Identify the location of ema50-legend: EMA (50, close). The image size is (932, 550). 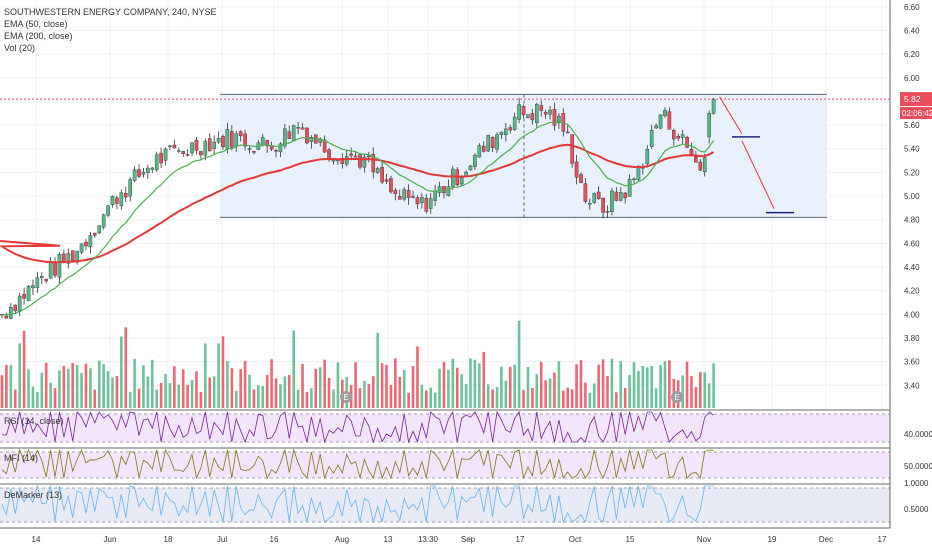
(36, 24).